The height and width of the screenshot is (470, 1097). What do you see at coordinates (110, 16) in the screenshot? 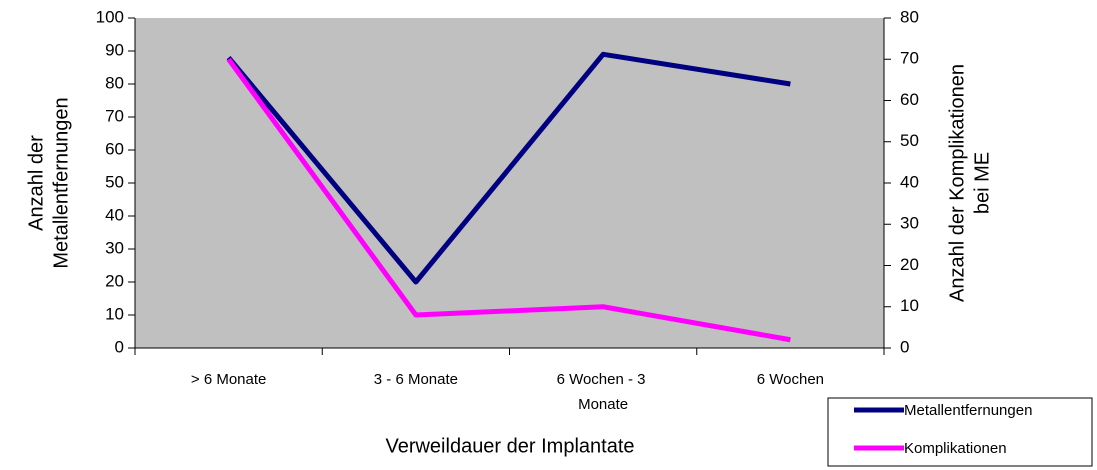
I see `y-tick-label: 100` at bounding box center [110, 16].